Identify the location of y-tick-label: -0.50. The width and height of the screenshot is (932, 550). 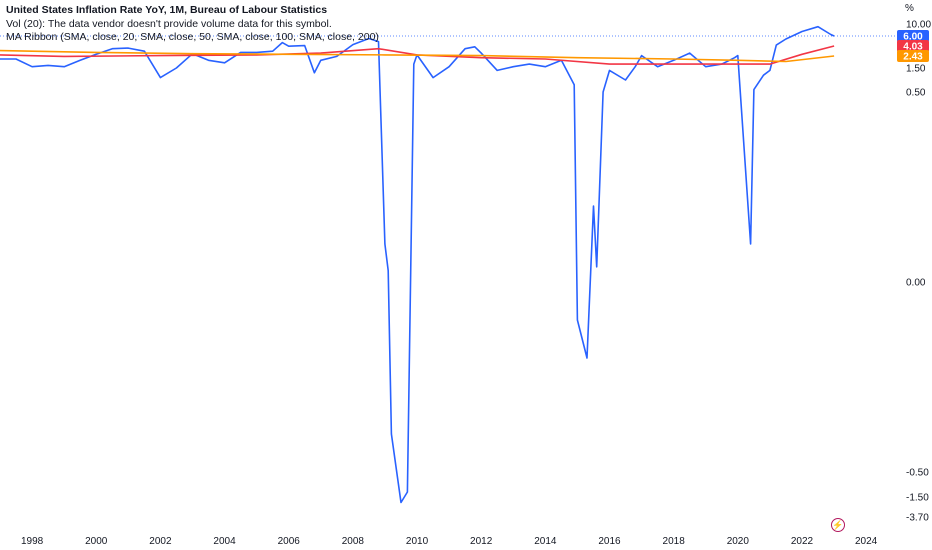
(917, 473).